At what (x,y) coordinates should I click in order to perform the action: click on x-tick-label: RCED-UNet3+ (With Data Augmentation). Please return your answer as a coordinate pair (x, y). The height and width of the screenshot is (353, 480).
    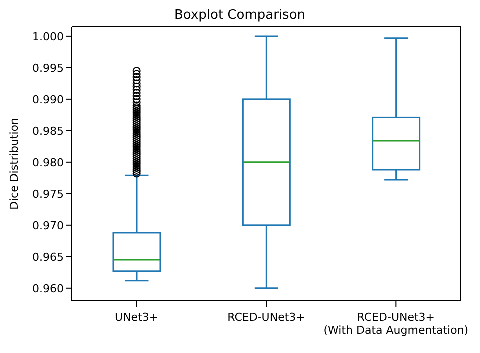
    Looking at the image, I should click on (396, 324).